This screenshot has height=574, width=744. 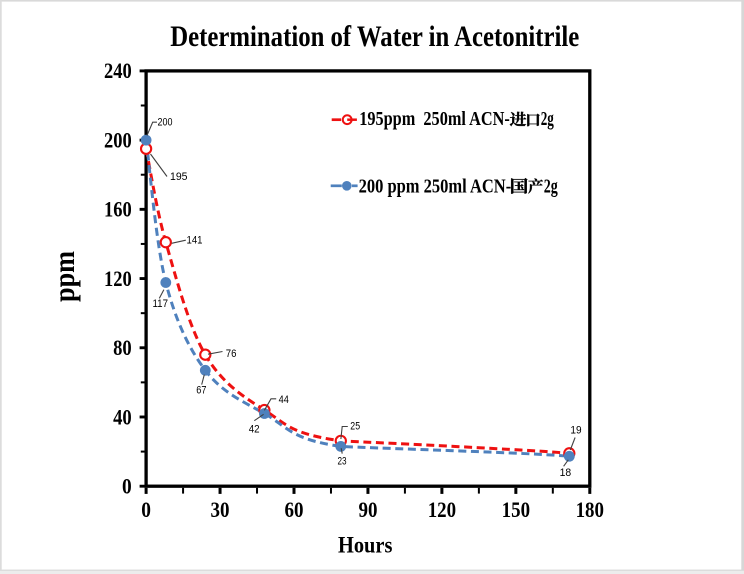 What do you see at coordinates (254, 429) in the screenshot?
I see `svg-text: 42` at bounding box center [254, 429].